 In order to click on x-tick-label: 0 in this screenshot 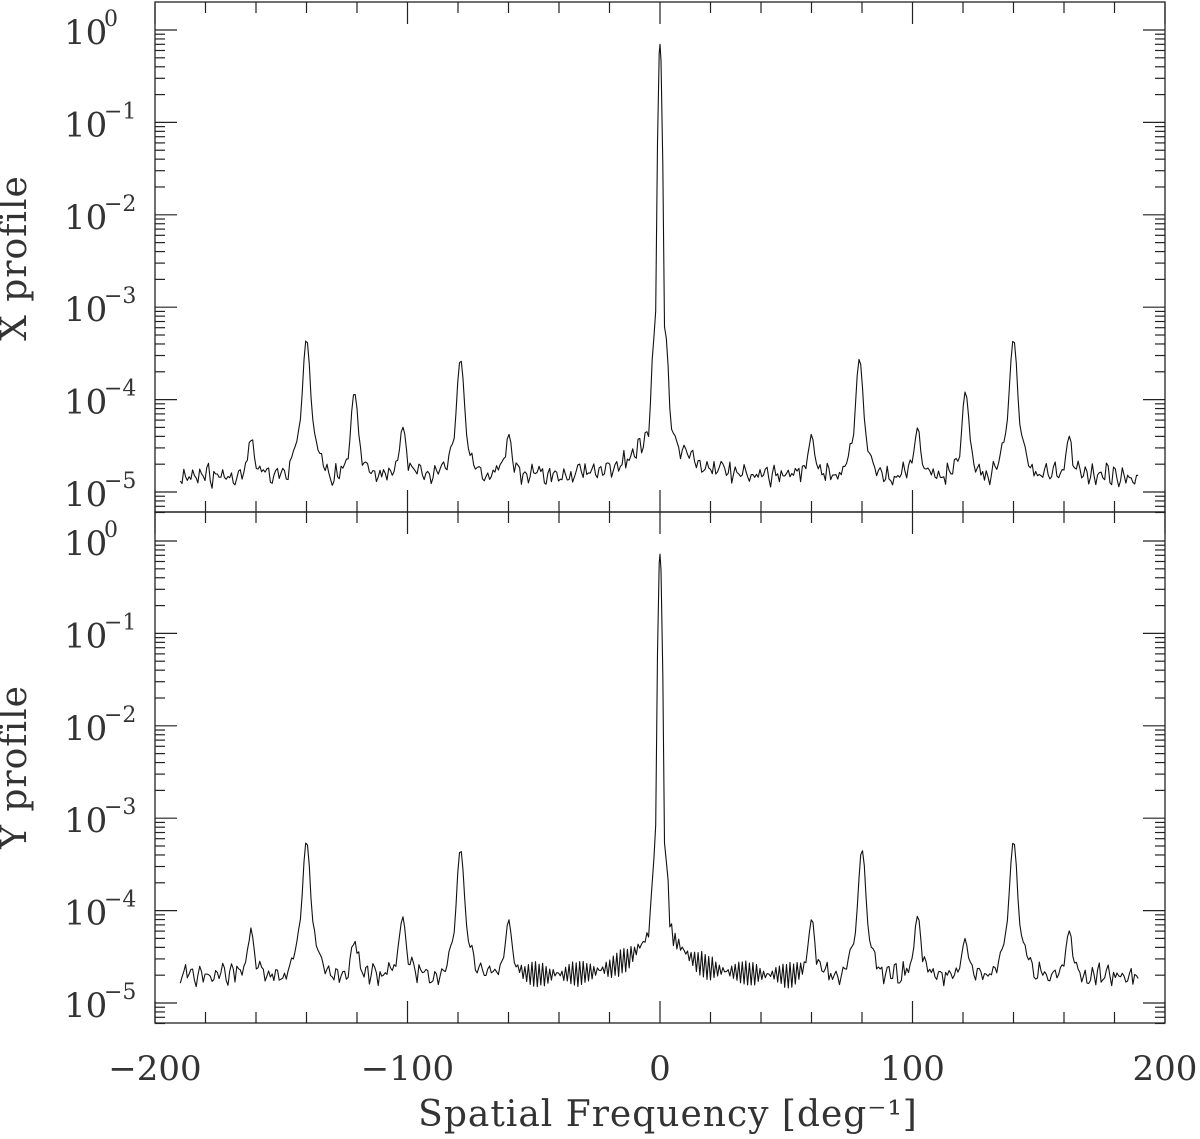, I will do `click(660, 1069)`.